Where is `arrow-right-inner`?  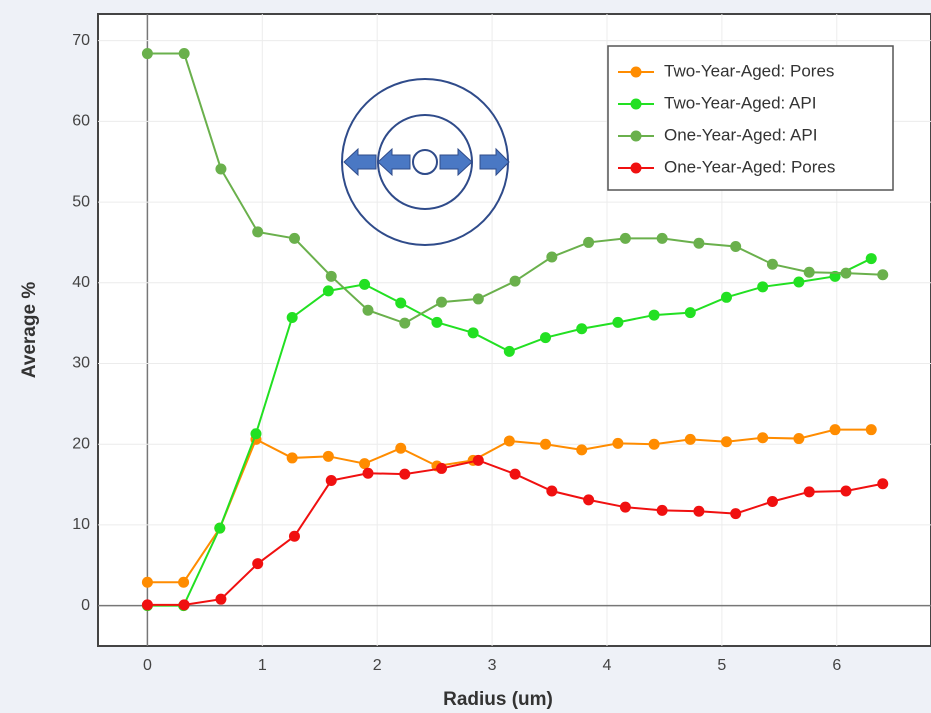 arrow-right-inner is located at coordinates (456, 162).